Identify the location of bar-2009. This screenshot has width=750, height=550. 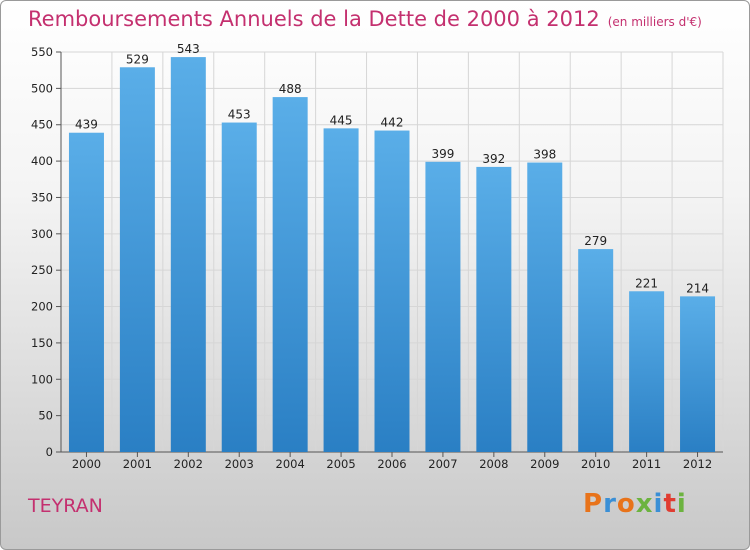
(545, 307).